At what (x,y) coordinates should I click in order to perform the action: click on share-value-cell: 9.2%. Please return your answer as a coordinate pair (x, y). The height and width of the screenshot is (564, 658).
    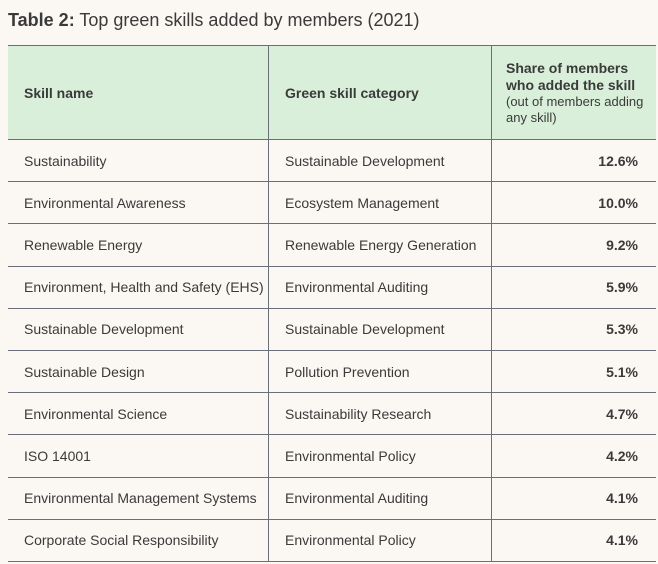
    Looking at the image, I should click on (622, 244).